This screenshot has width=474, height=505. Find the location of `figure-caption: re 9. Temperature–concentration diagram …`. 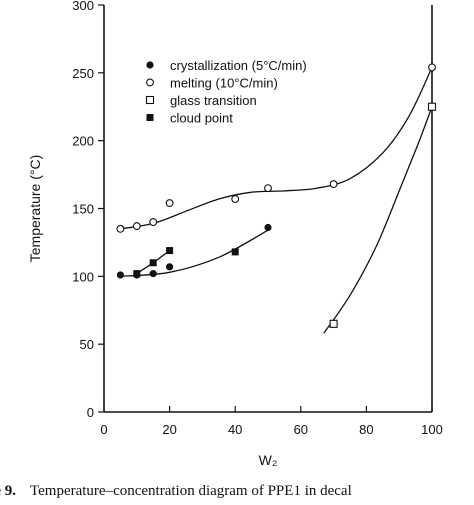

figure-caption: re 9. Temperature–concentration diagram … is located at coordinates (237, 494).